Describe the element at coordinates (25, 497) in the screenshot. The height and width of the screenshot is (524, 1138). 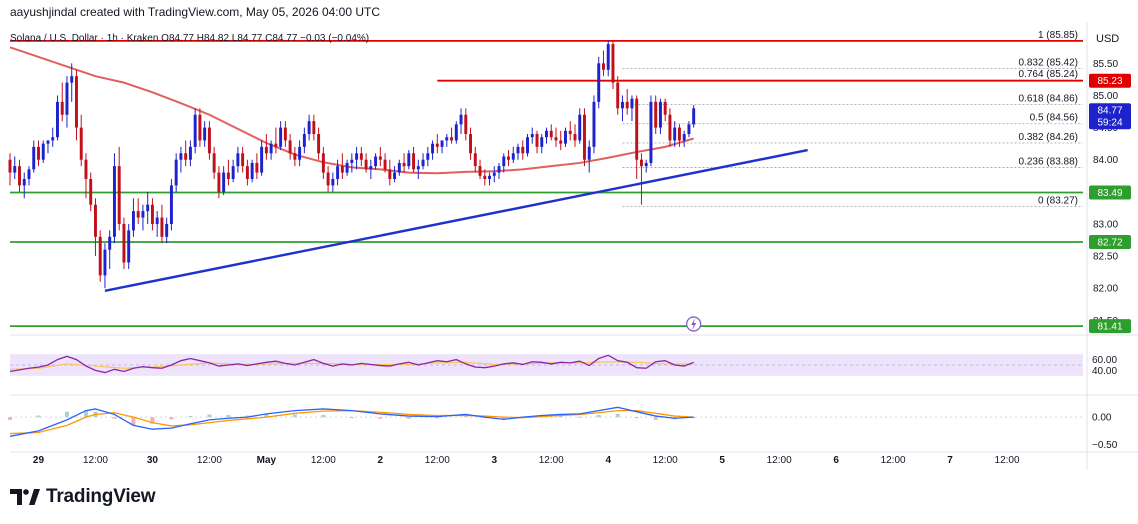
I see `tradingview-logo-icon` at that location.